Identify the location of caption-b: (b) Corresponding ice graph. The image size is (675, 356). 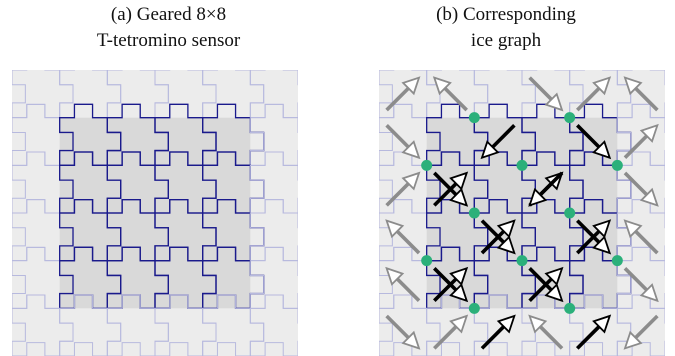
(506, 28).